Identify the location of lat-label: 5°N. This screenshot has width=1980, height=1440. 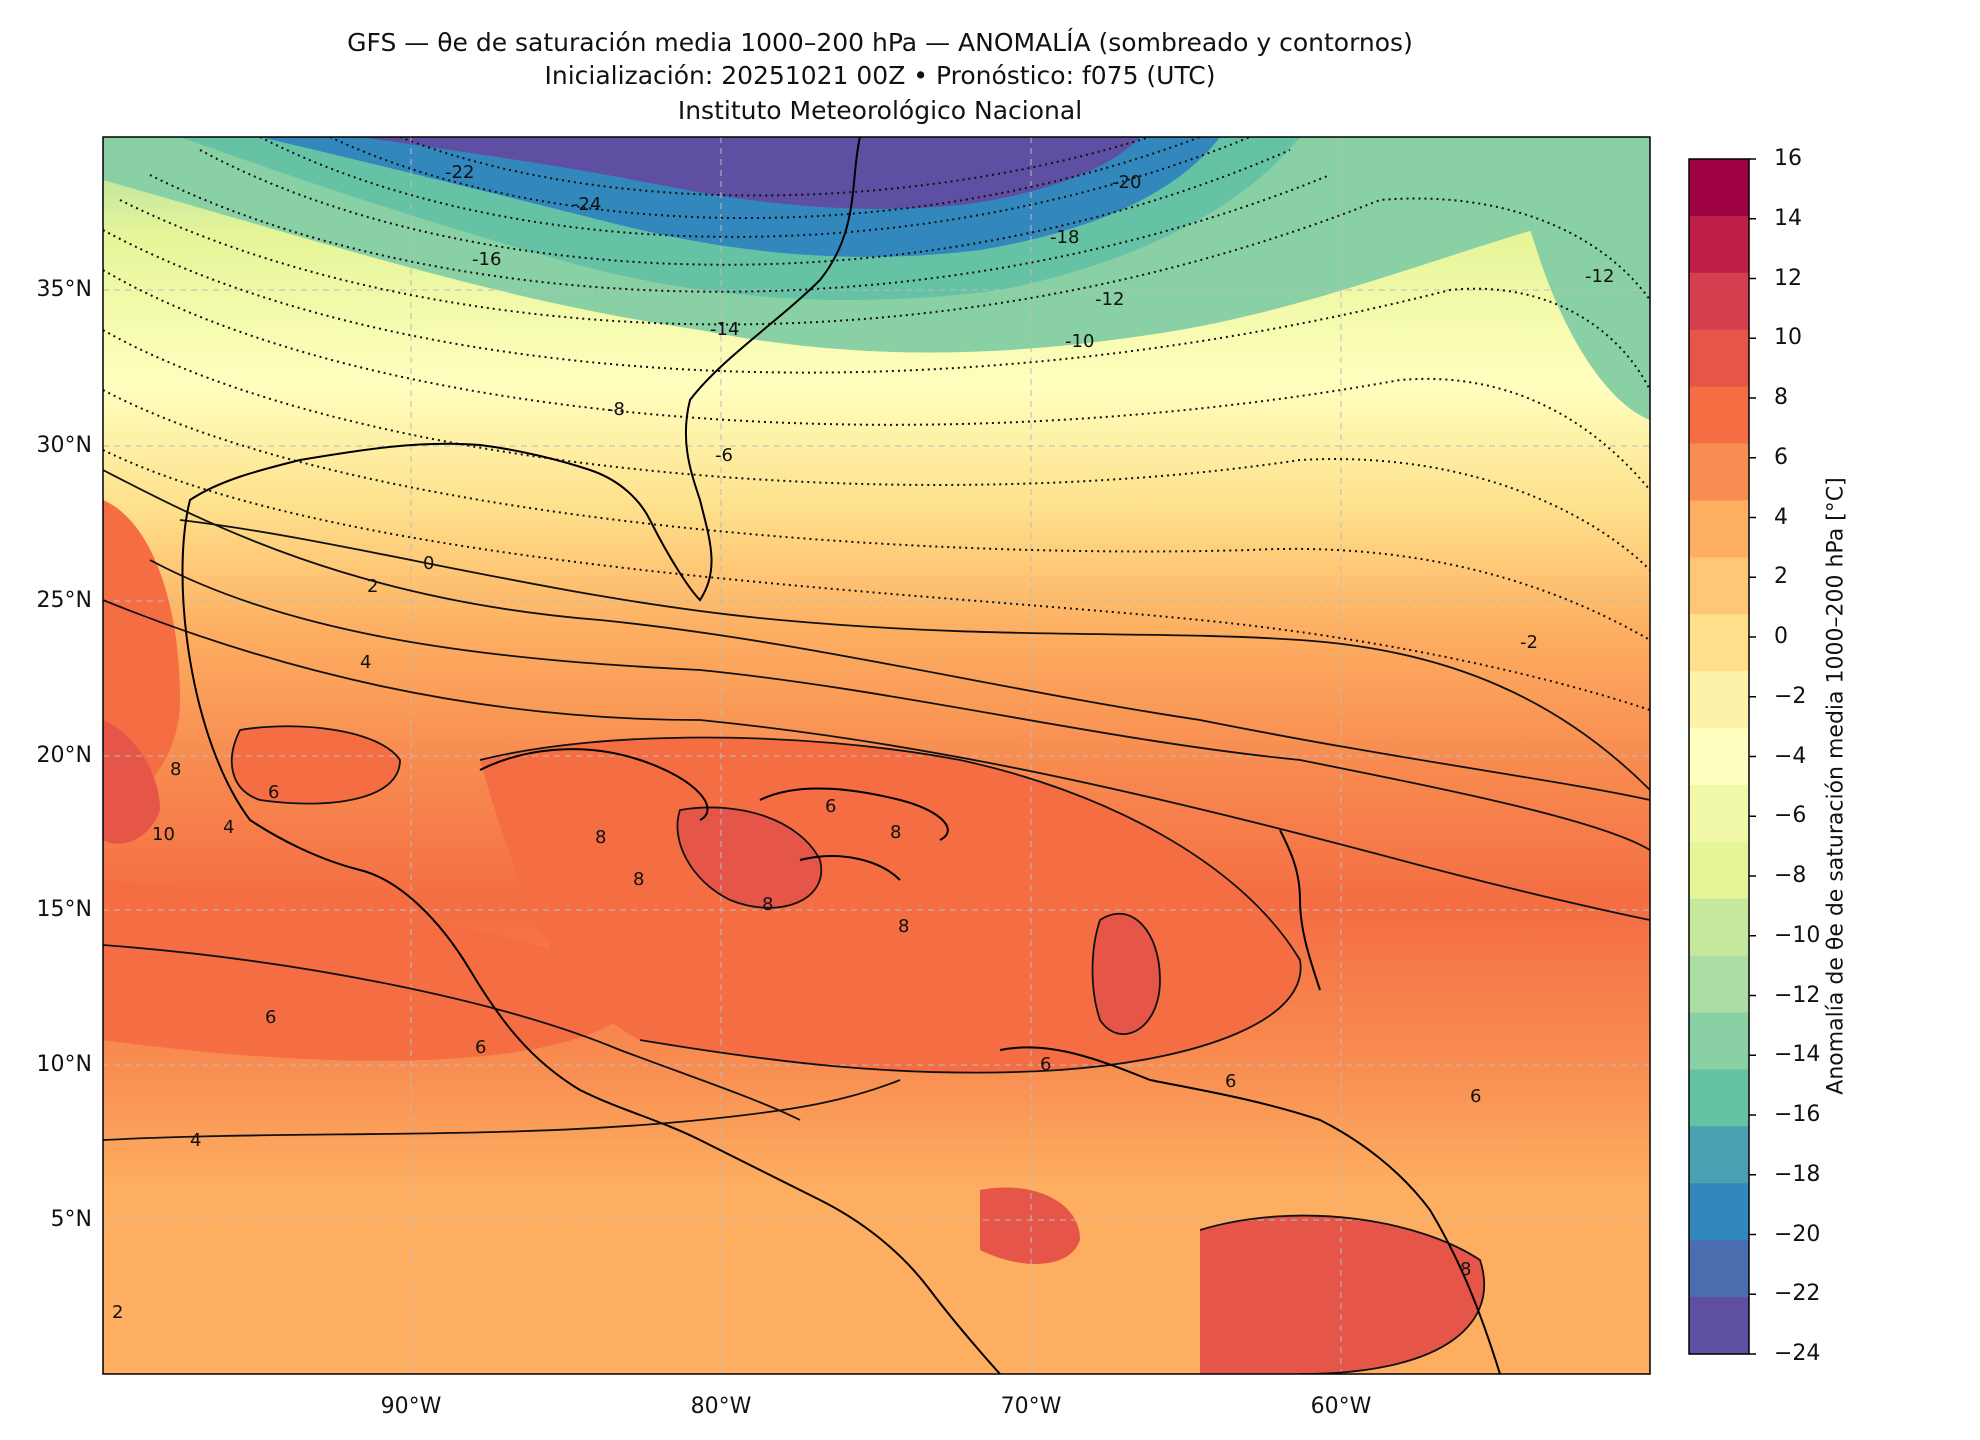
(71, 1219).